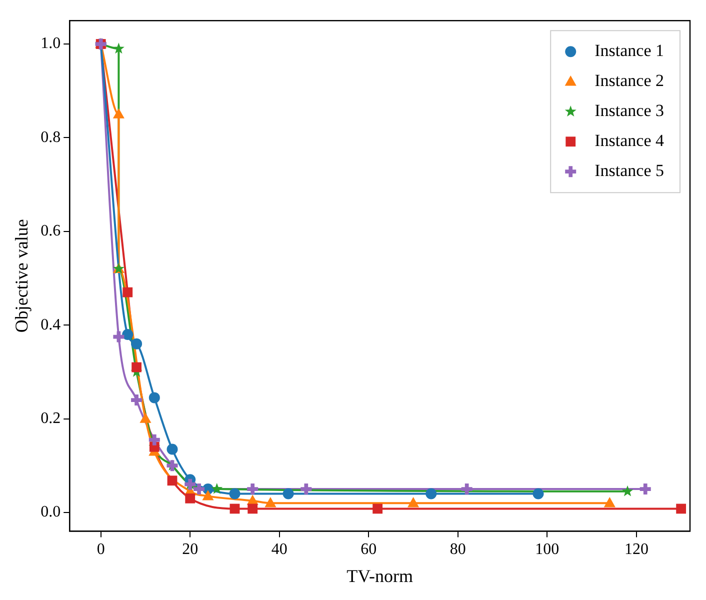 The width and height of the screenshot is (706, 600). I want to click on y-tick-label: 0.0, so click(50, 512).